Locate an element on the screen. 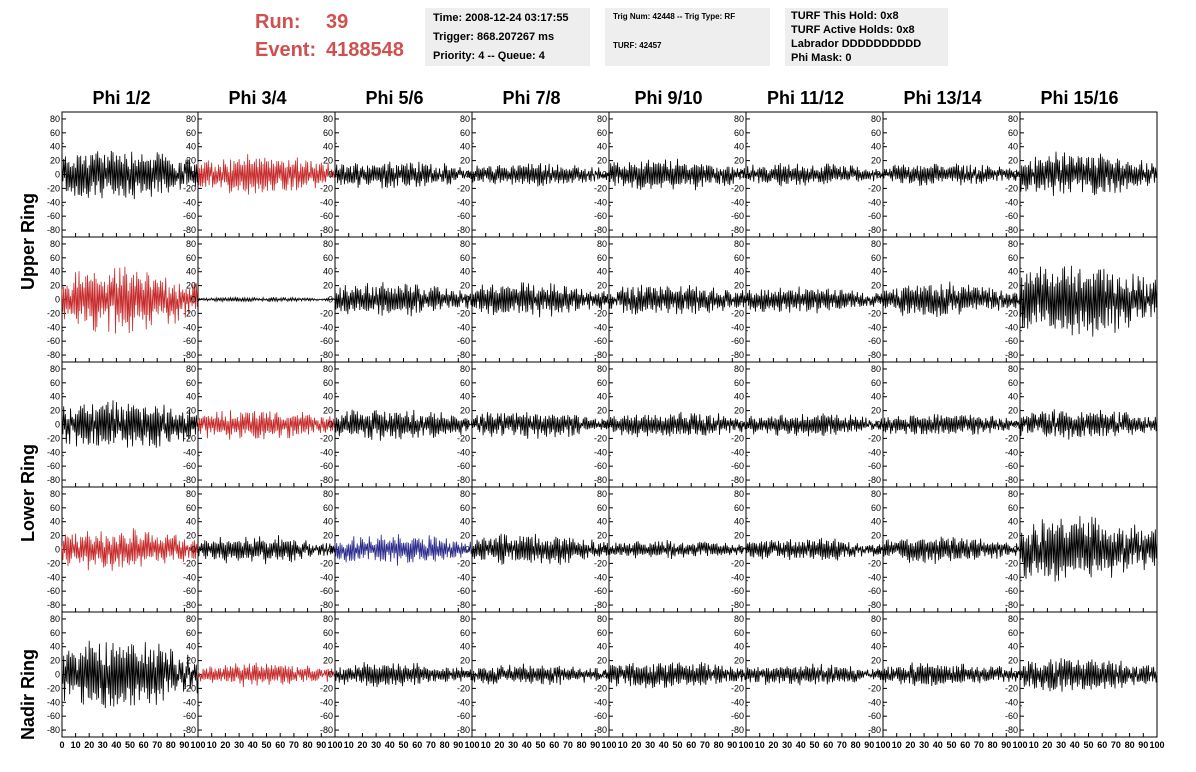 The image size is (1196, 772). y-tick-label-r1-c8: -40 is located at coordinates (1011, 202).